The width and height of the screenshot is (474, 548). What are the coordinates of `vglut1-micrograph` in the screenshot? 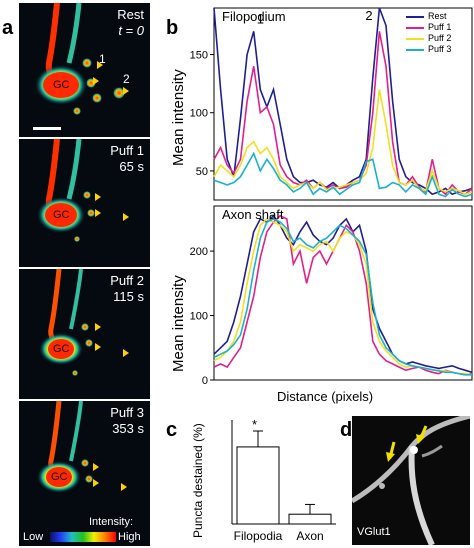 It's located at (411, 480).